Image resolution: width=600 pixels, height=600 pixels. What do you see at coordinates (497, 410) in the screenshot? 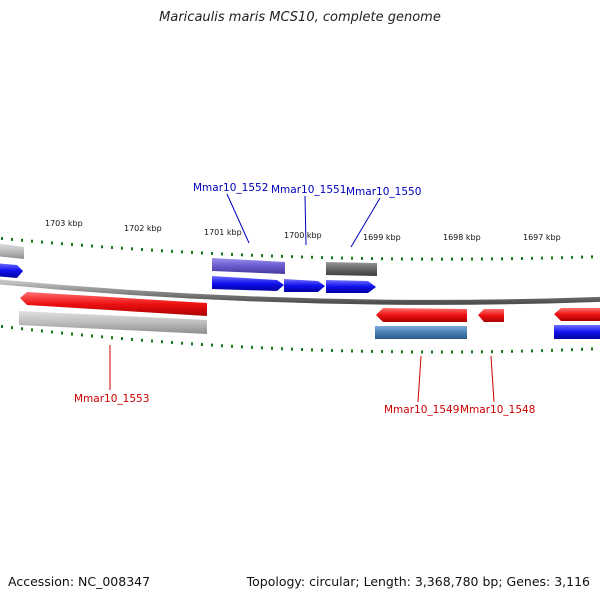
I see `gene-label-mmar10-1548: Mmar10_1548` at bounding box center [497, 410].